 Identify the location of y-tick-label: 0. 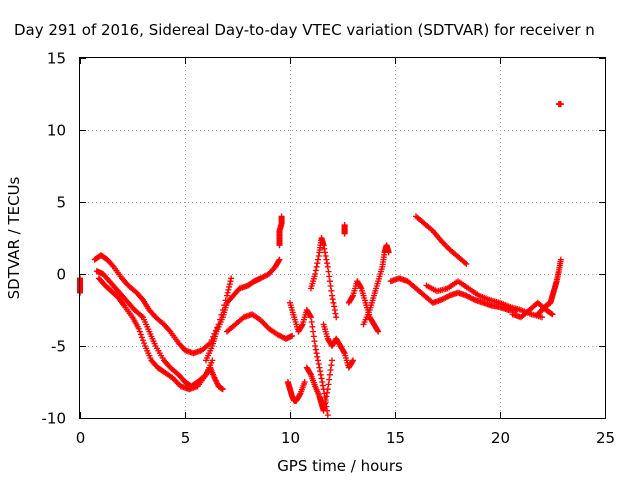
(61, 275).